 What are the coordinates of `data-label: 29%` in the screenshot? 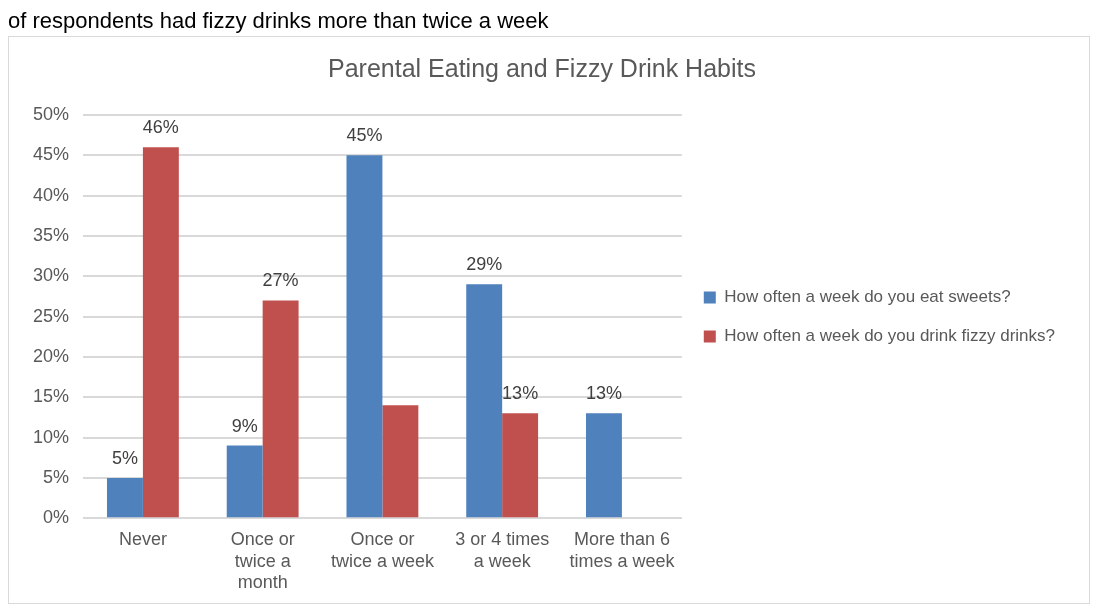 It's located at (484, 264).